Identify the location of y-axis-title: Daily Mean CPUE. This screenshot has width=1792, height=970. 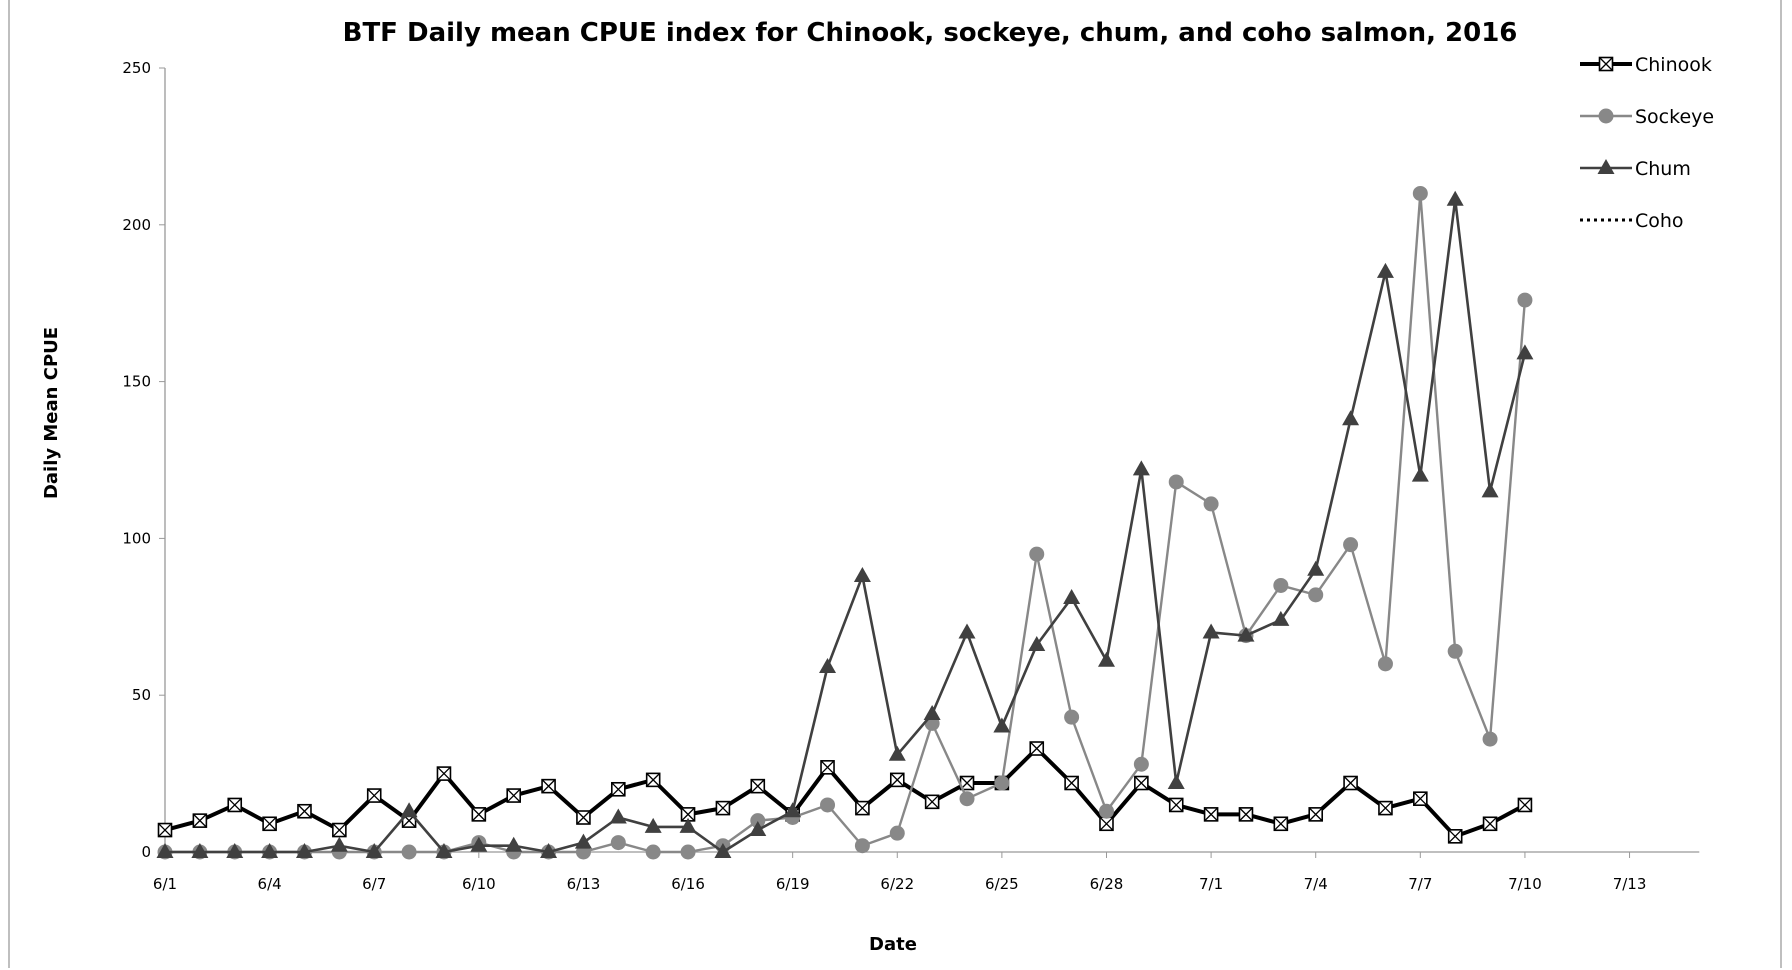
(51, 413).